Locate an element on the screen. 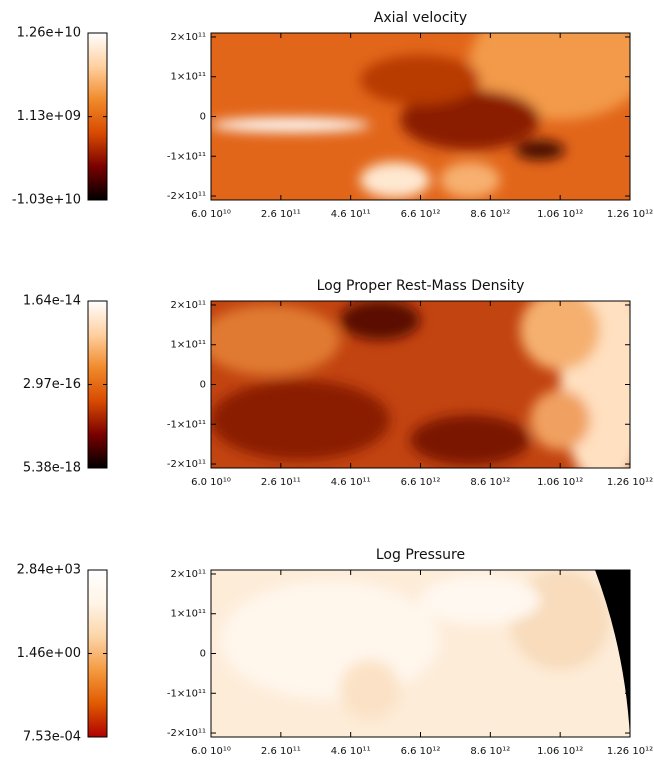 The height and width of the screenshot is (763, 654). colorbar-label: 2.84e+03 is located at coordinates (49, 570).